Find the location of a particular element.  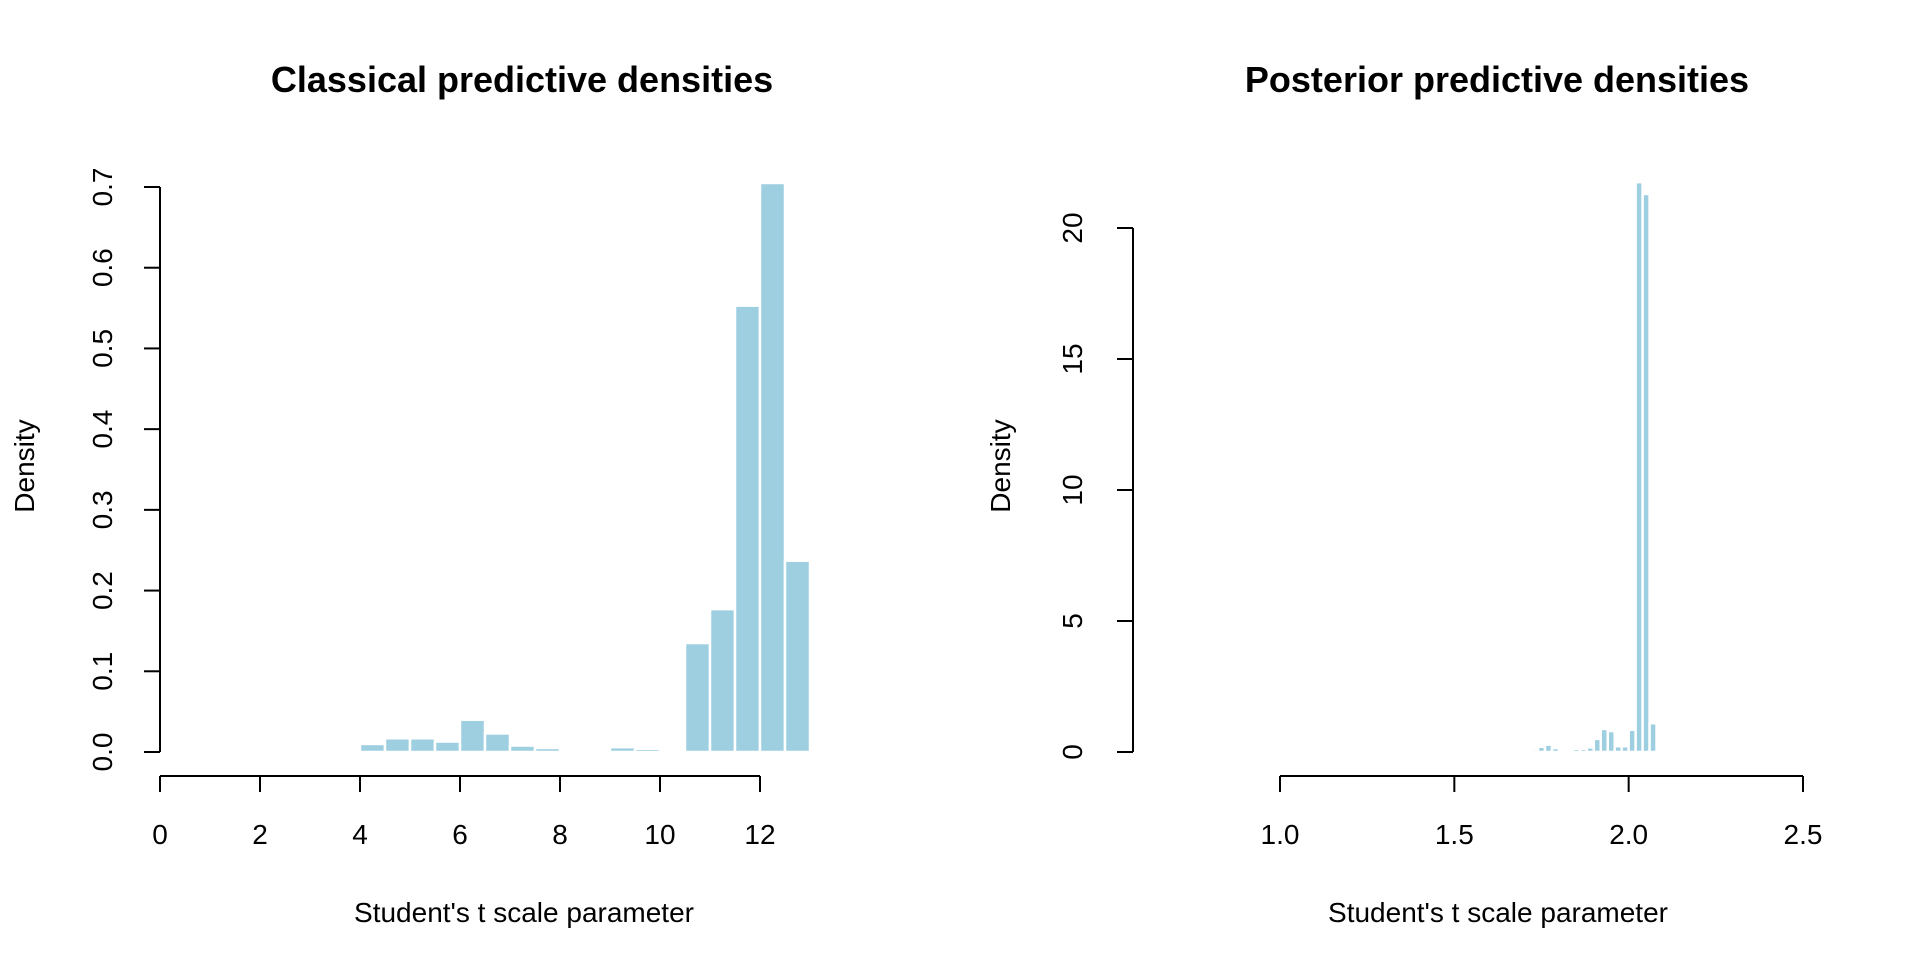

x-tick-label: 12 is located at coordinates (759, 834).